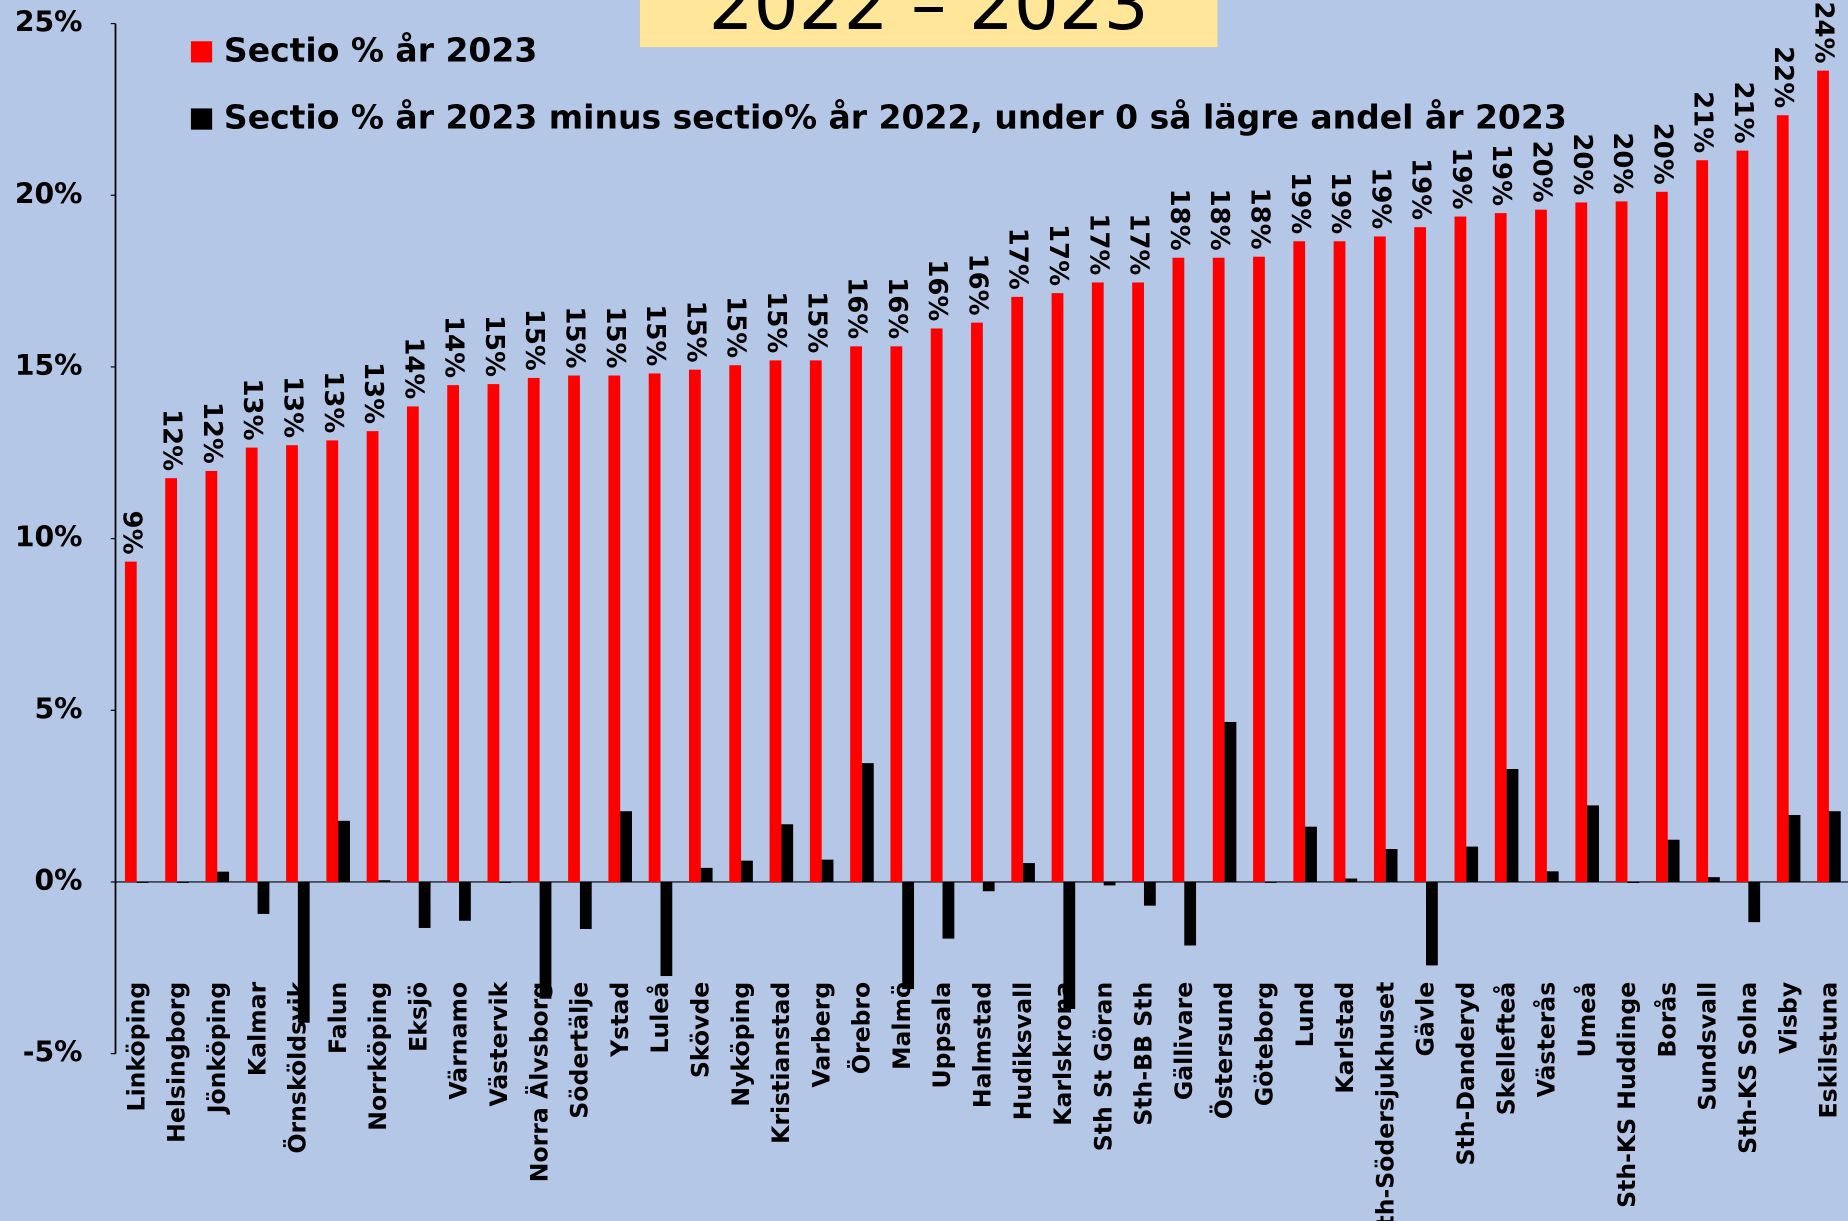 The image size is (1848, 1221). Describe the element at coordinates (1667, 1020) in the screenshot. I see `x-tick-label: Borås` at that location.